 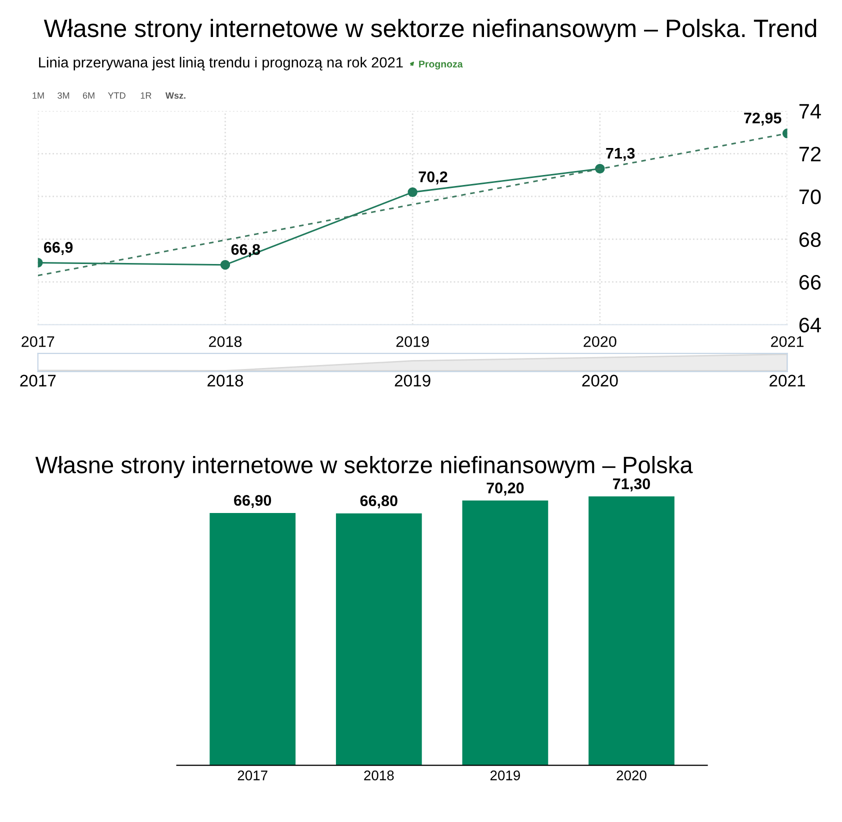 What do you see at coordinates (221, 63) in the screenshot?
I see `chart-subtitle: Linia przerywana jest linią trendu i prognozą na rok 2021` at bounding box center [221, 63].